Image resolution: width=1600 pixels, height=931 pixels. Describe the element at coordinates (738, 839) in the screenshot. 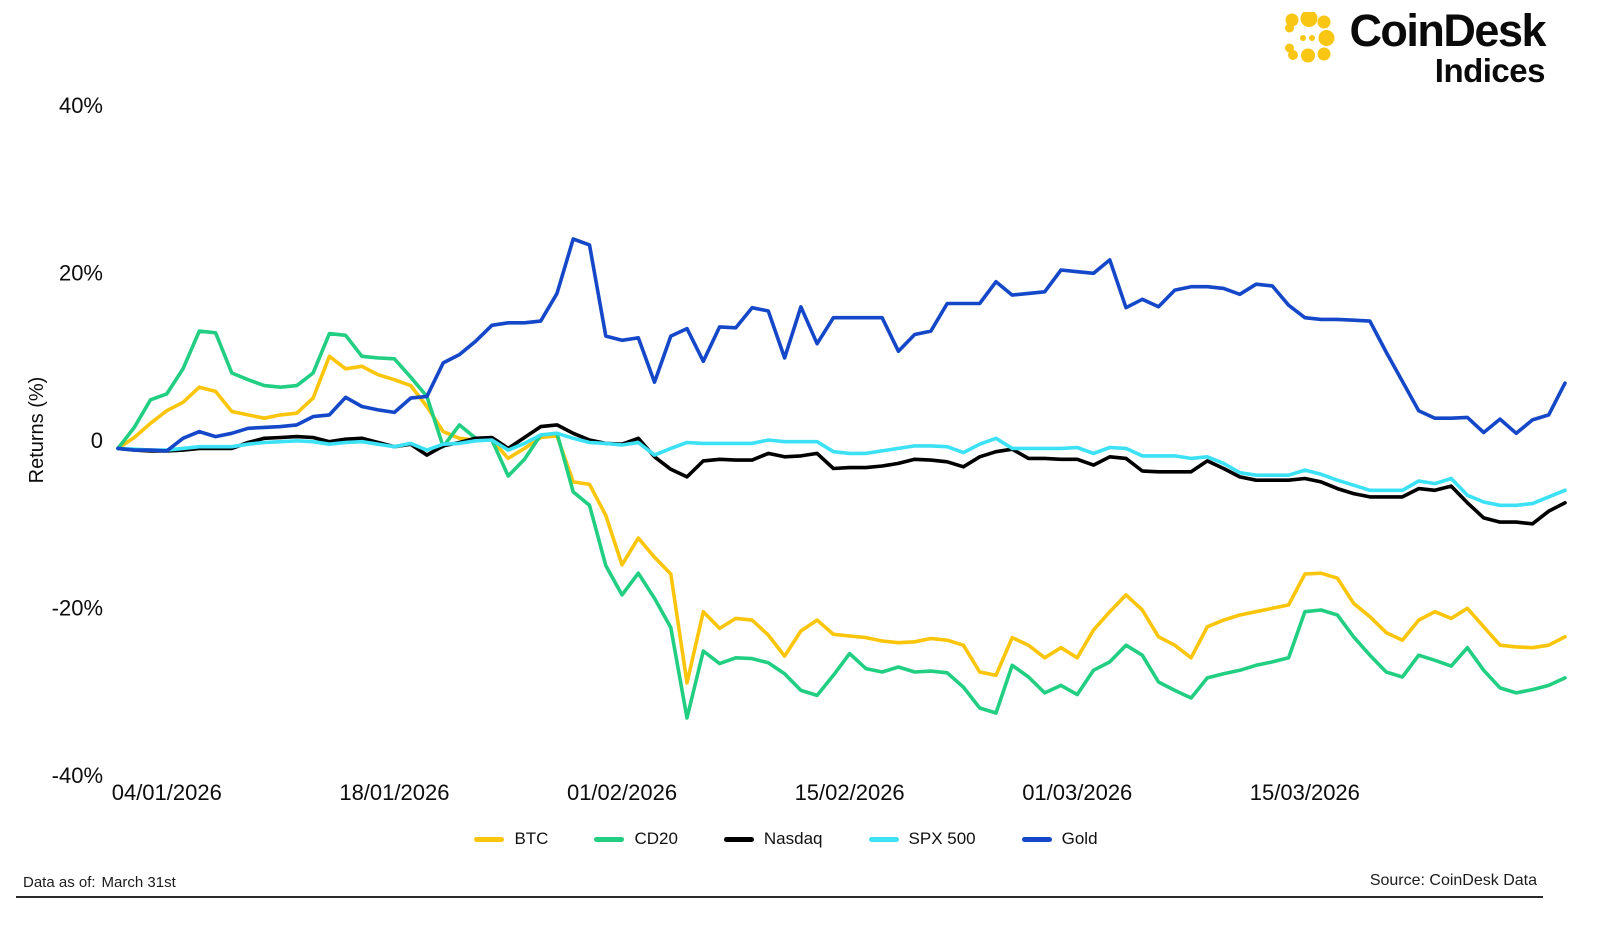

I see `legend-swatch-nasdaq` at that location.